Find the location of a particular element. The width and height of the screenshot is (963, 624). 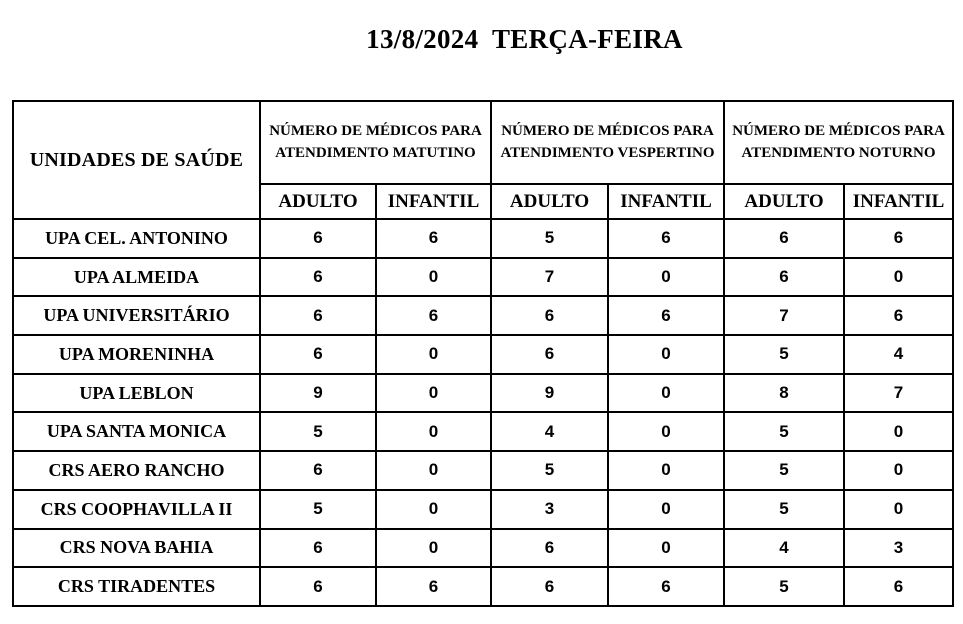

table-row: CRS TIRADENTES 6 6 6 6 5 6 is located at coordinates (483, 586).